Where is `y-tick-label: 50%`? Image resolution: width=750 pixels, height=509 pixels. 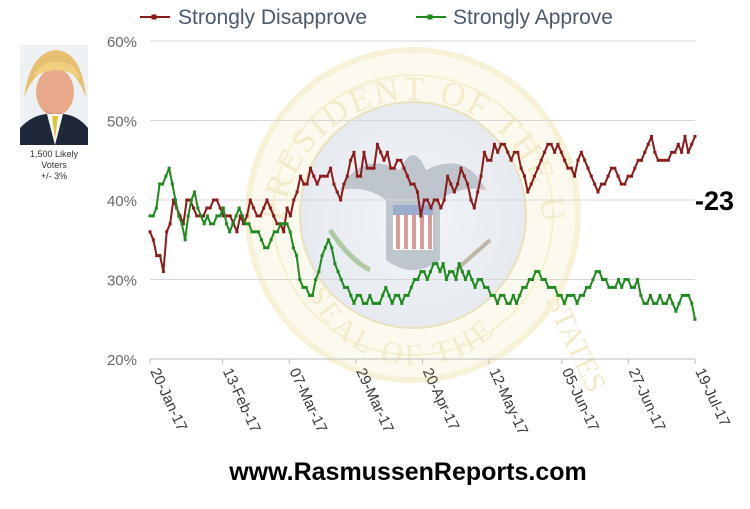 y-tick-label: 50% is located at coordinates (122, 122).